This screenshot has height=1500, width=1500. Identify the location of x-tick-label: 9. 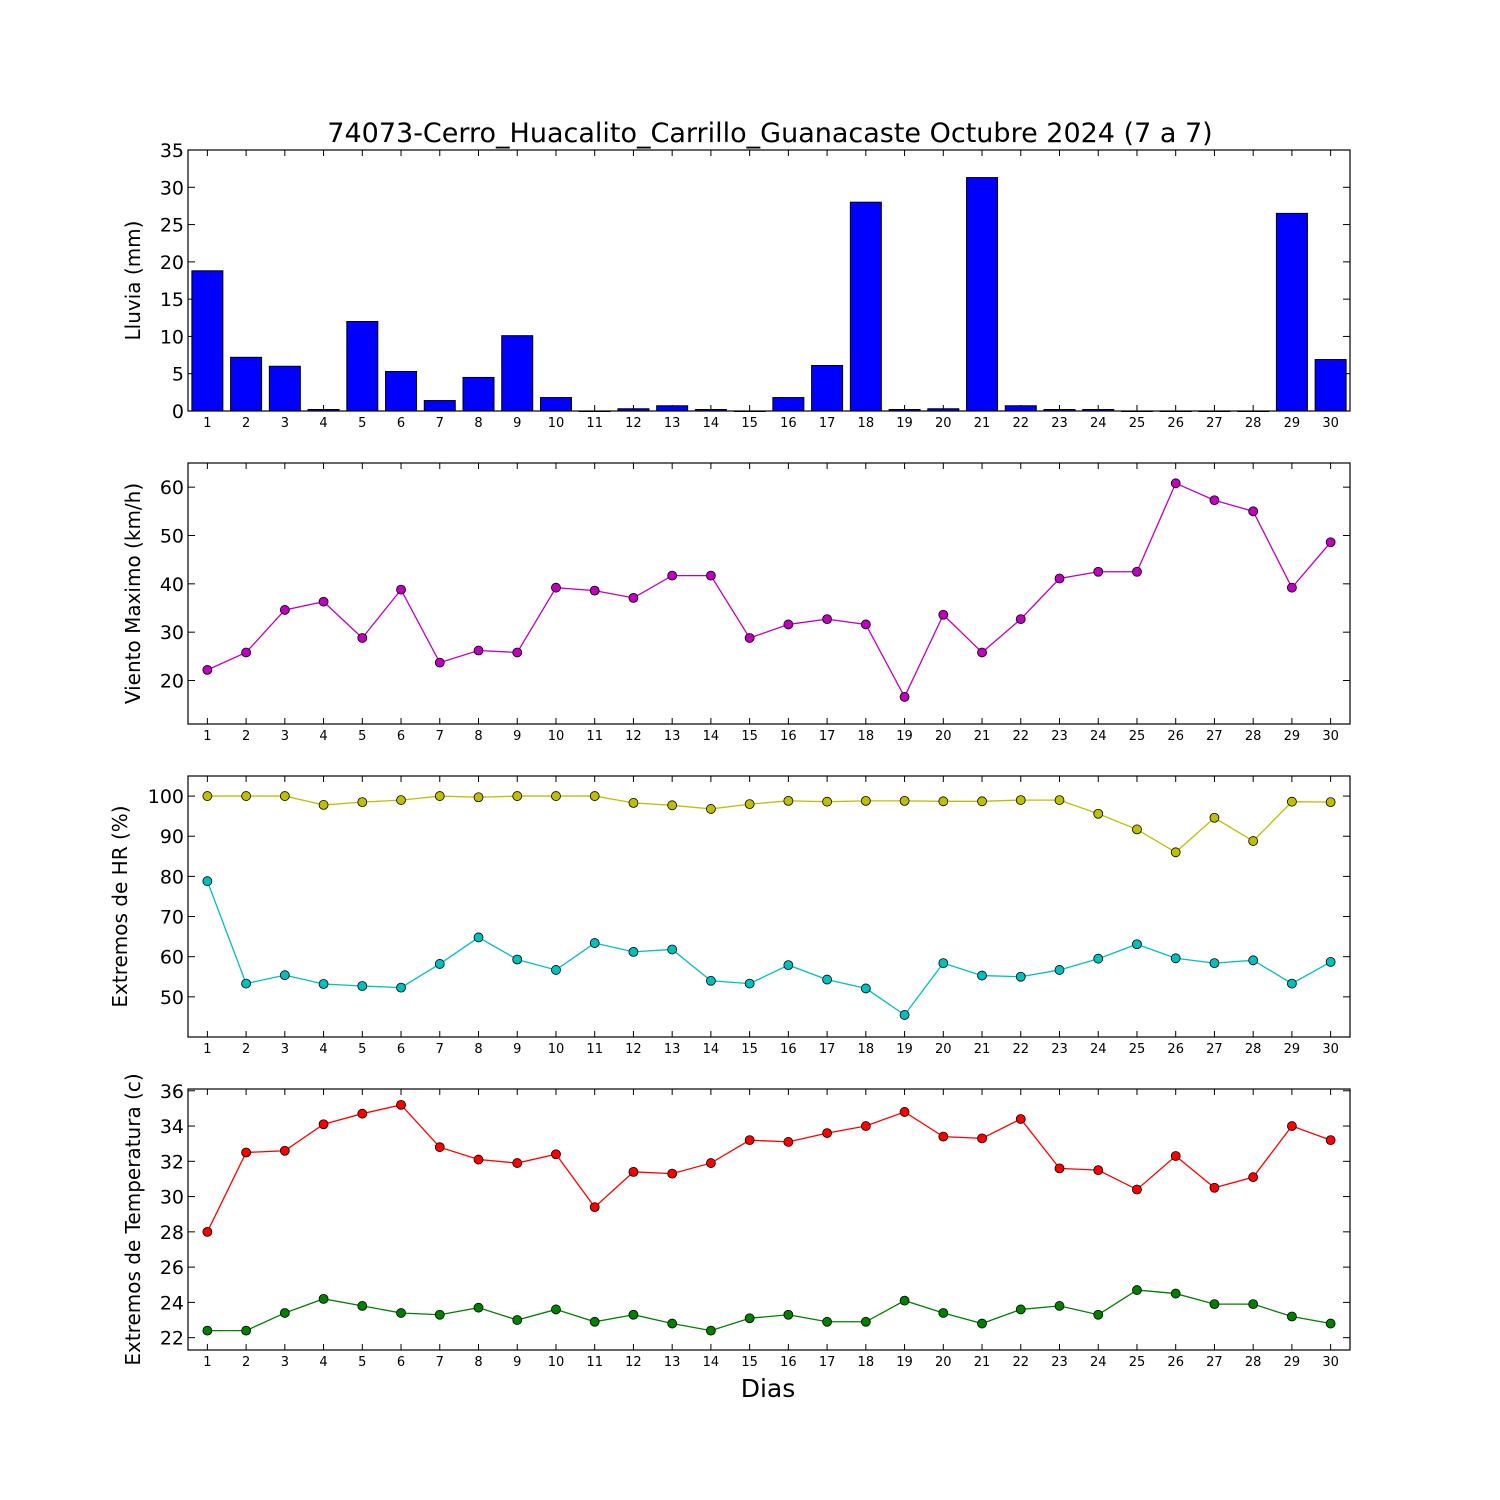
(517, 423).